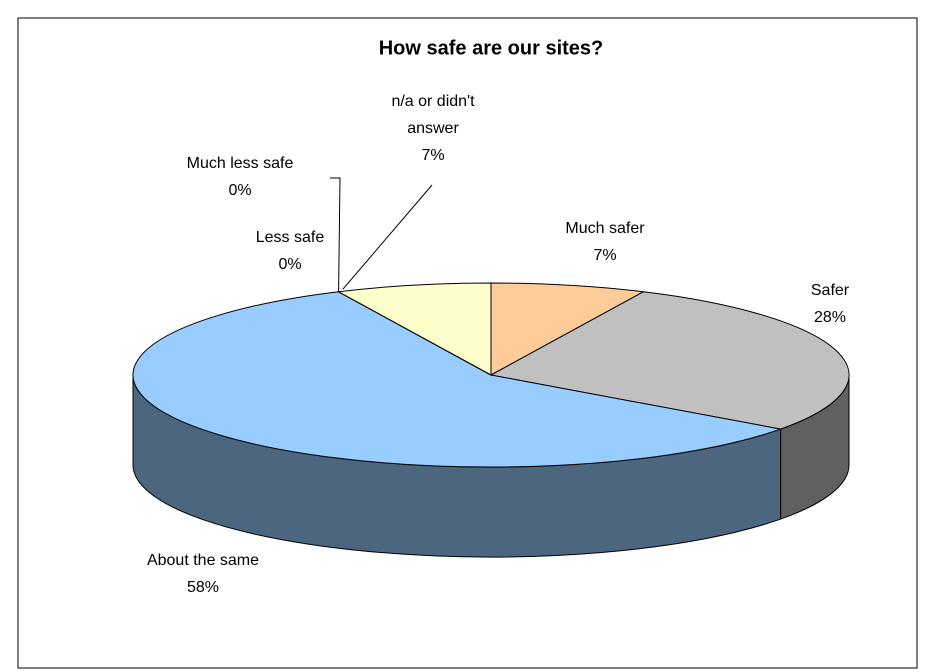 The image size is (936, 672). Describe the element at coordinates (830, 317) in the screenshot. I see `data-label-value: 28%` at that location.